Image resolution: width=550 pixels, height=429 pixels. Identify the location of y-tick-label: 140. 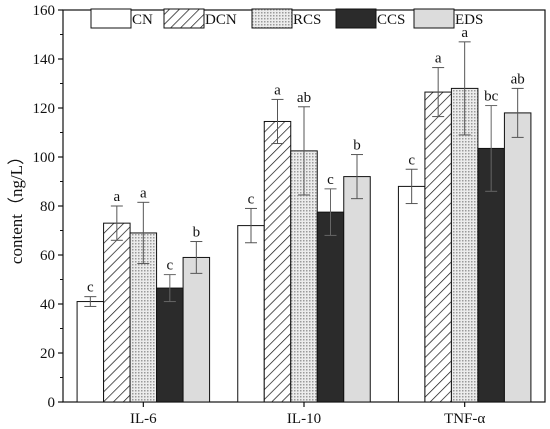
(44, 60).